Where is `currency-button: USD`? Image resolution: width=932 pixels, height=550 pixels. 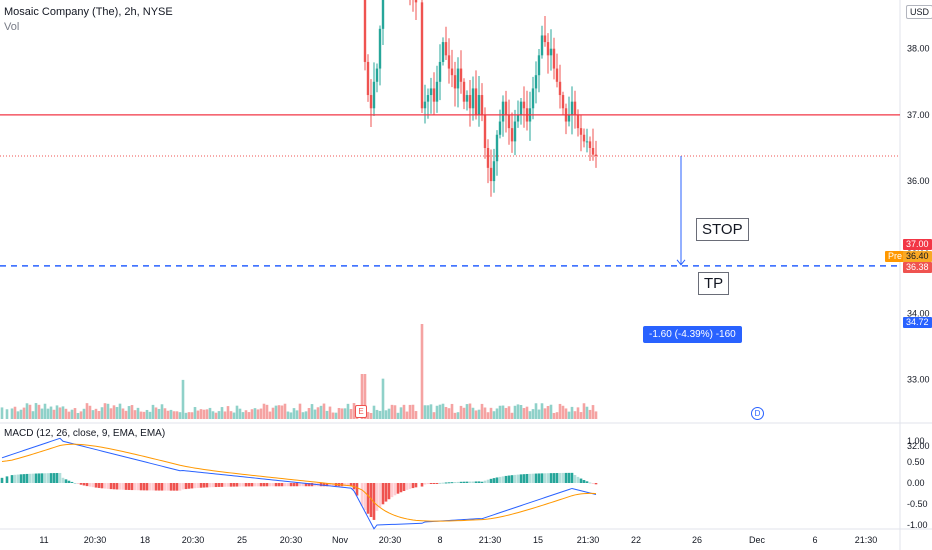 currency-button: USD is located at coordinates (919, 12).